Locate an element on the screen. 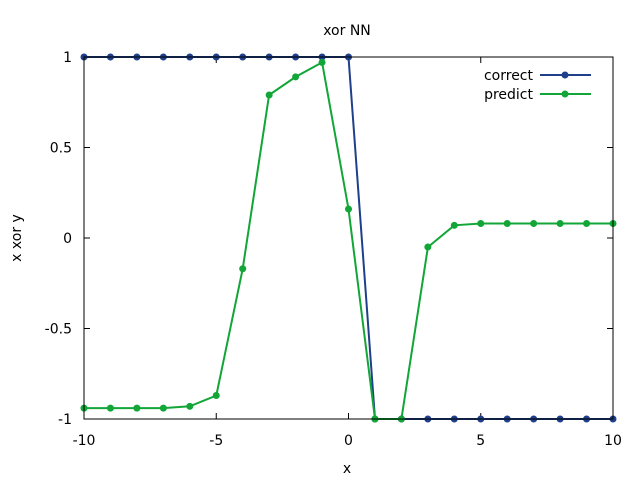  legend-label-predict: predict is located at coordinates (508, 95).